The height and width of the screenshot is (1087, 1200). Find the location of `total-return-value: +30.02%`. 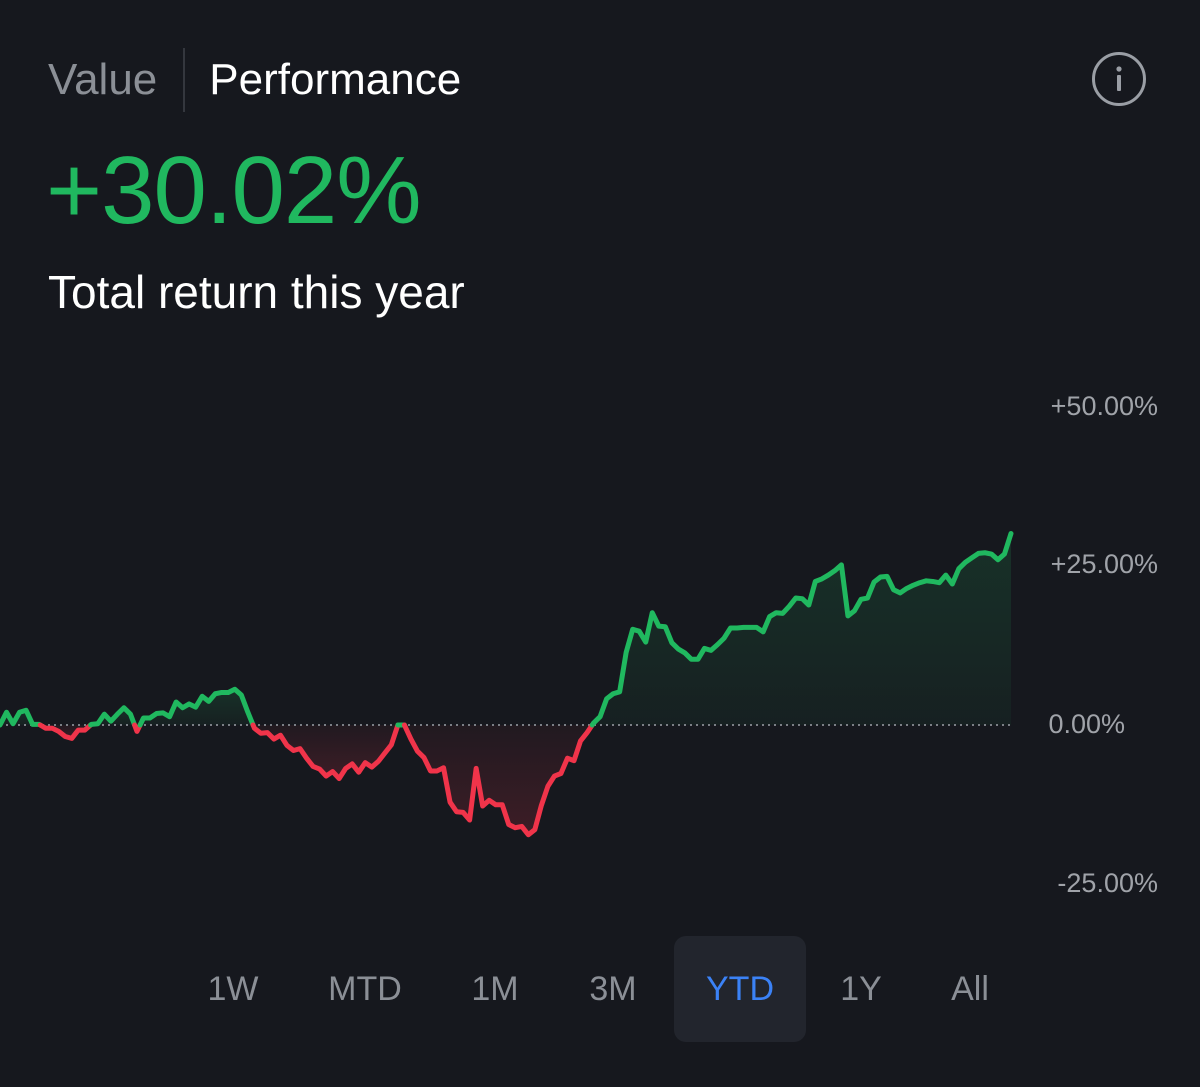

total-return-value: +30.02% is located at coordinates (234, 190).